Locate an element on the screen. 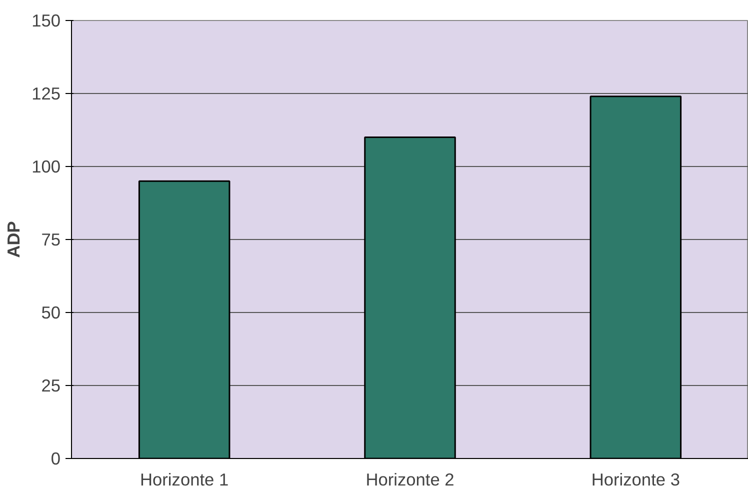  y-tick-label: 150 is located at coordinates (46, 20).